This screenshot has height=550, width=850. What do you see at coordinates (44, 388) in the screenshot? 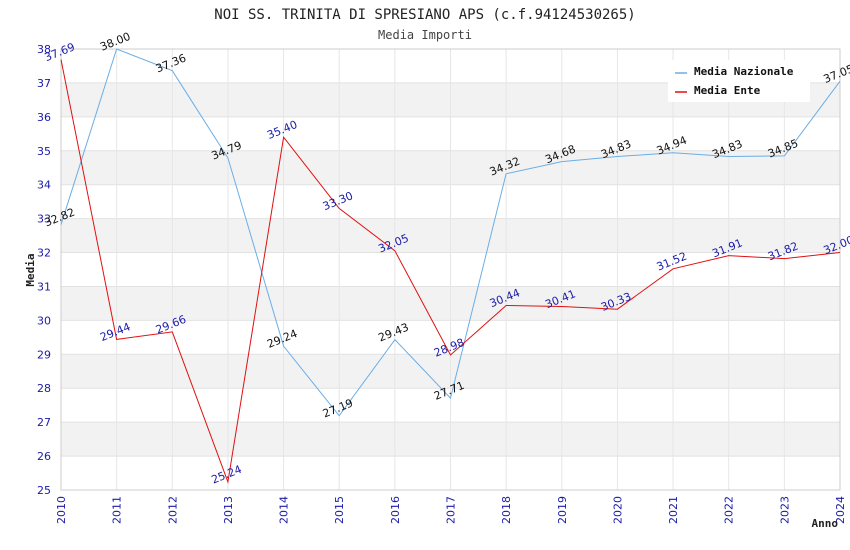
I see `y-tick-label: 28` at bounding box center [44, 388].